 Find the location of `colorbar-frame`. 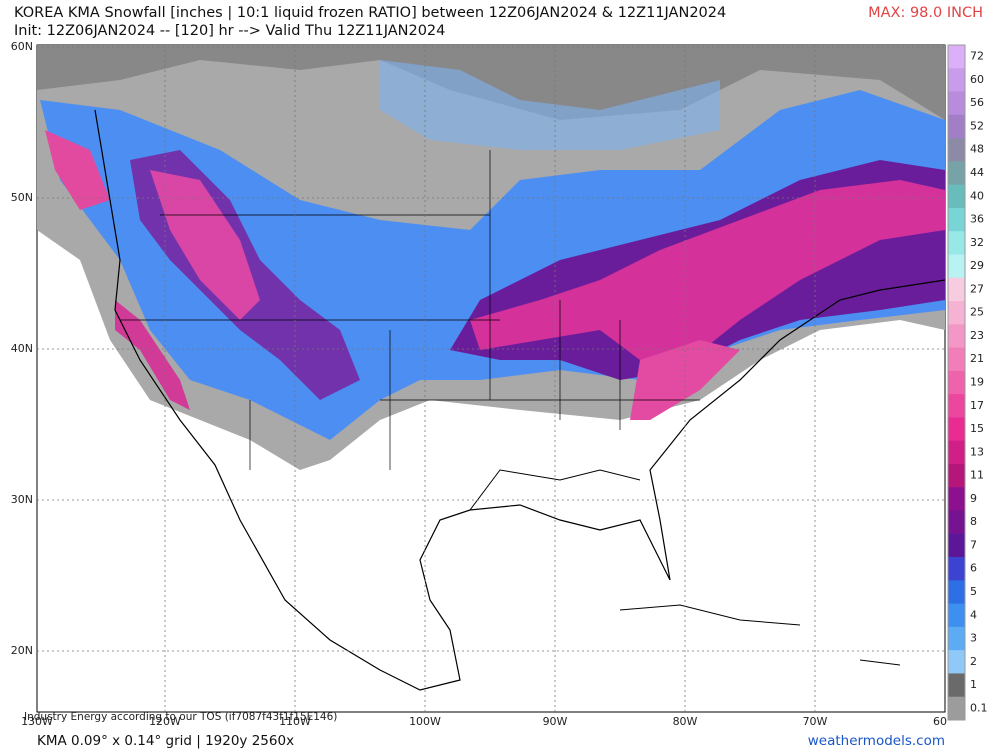

colorbar-frame is located at coordinates (956, 382).